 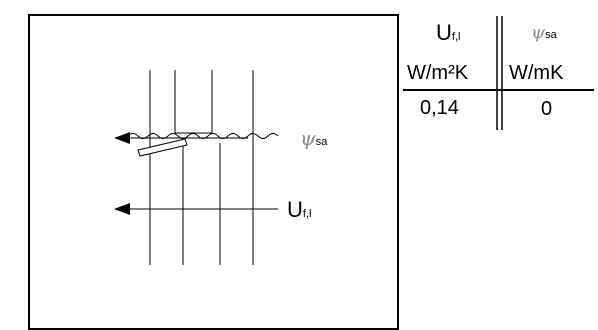 What do you see at coordinates (321, 142) in the screenshot?
I see `psi-subscript: sa` at bounding box center [321, 142].